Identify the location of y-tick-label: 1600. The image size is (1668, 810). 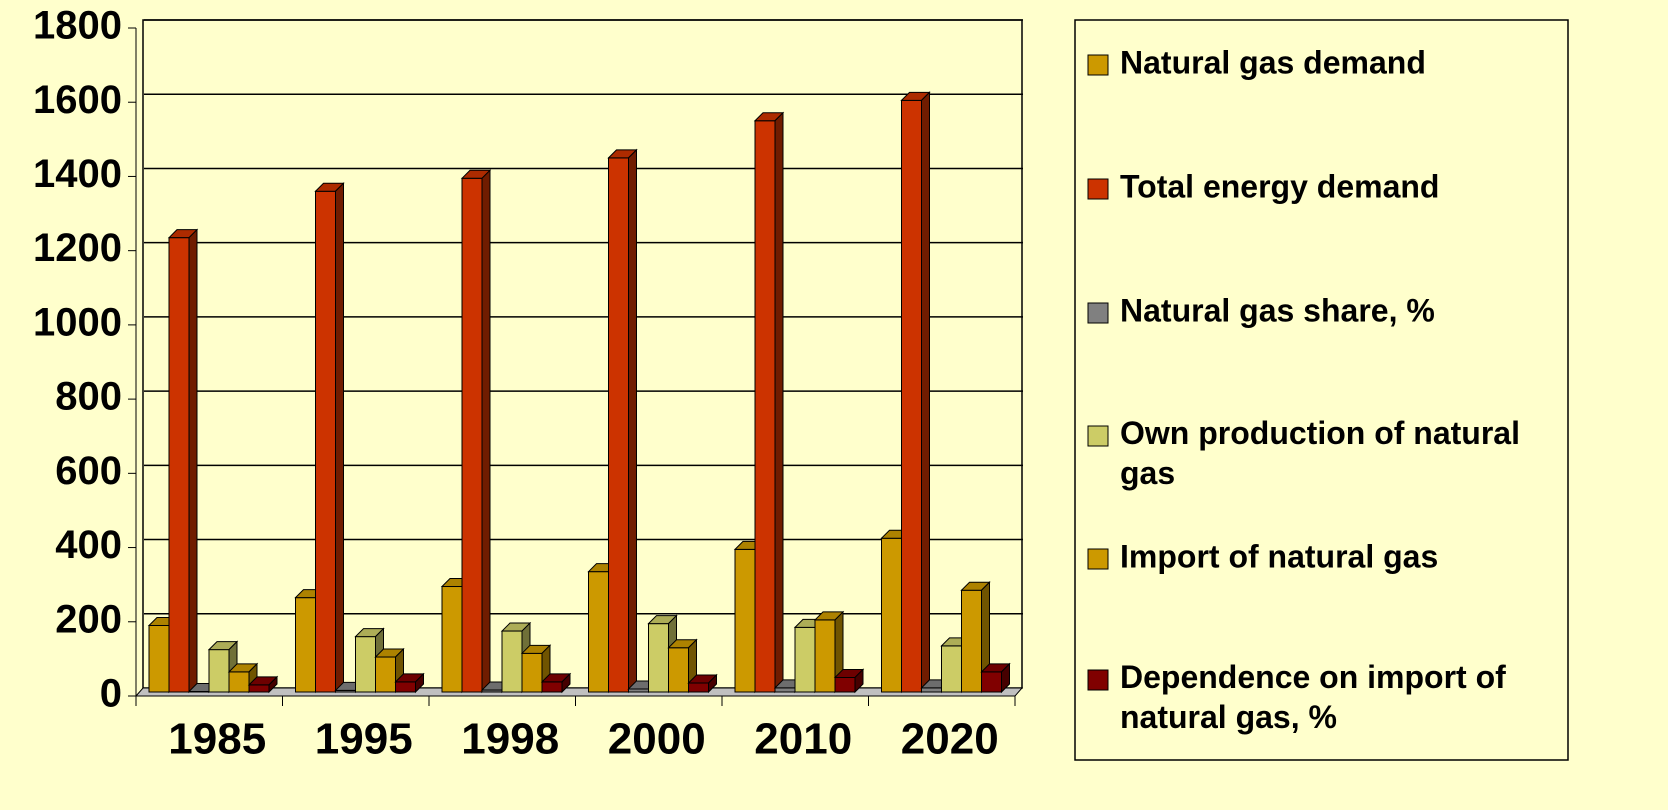
(77, 100).